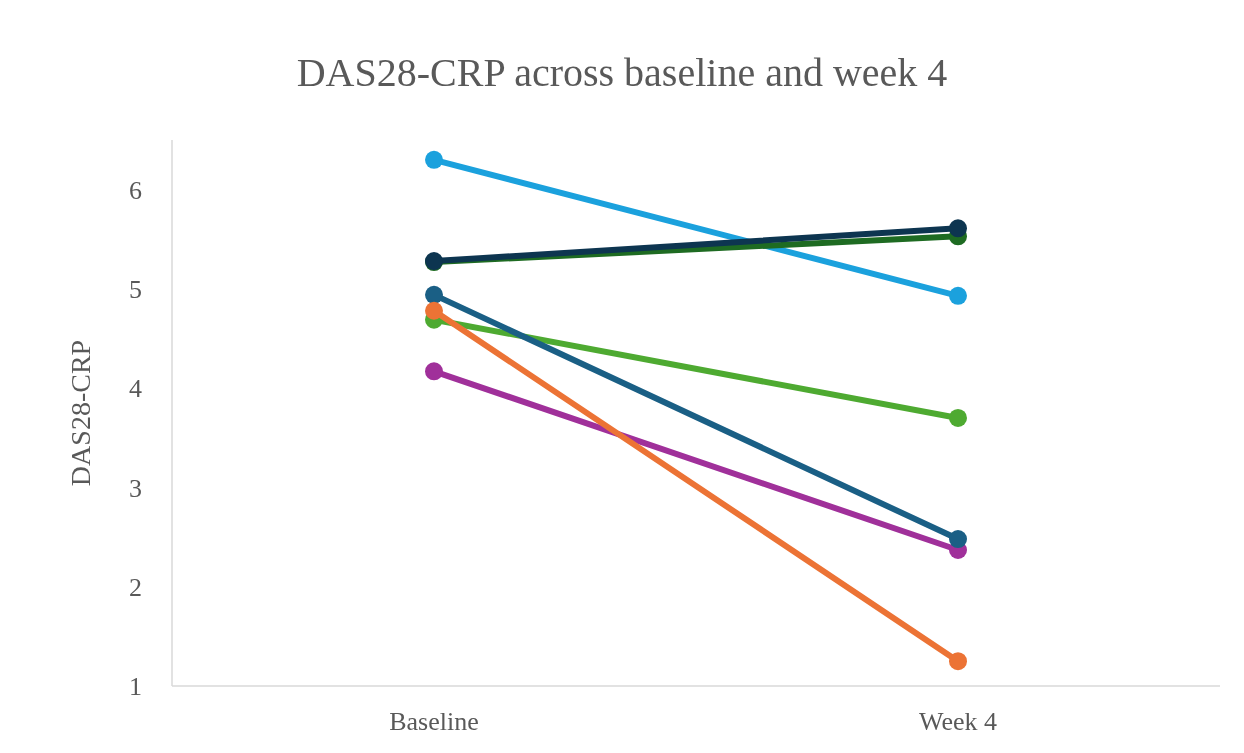 This screenshot has height=753, width=1244. I want to click on y-axis-title: DAS28-CRP, so click(80, 413).